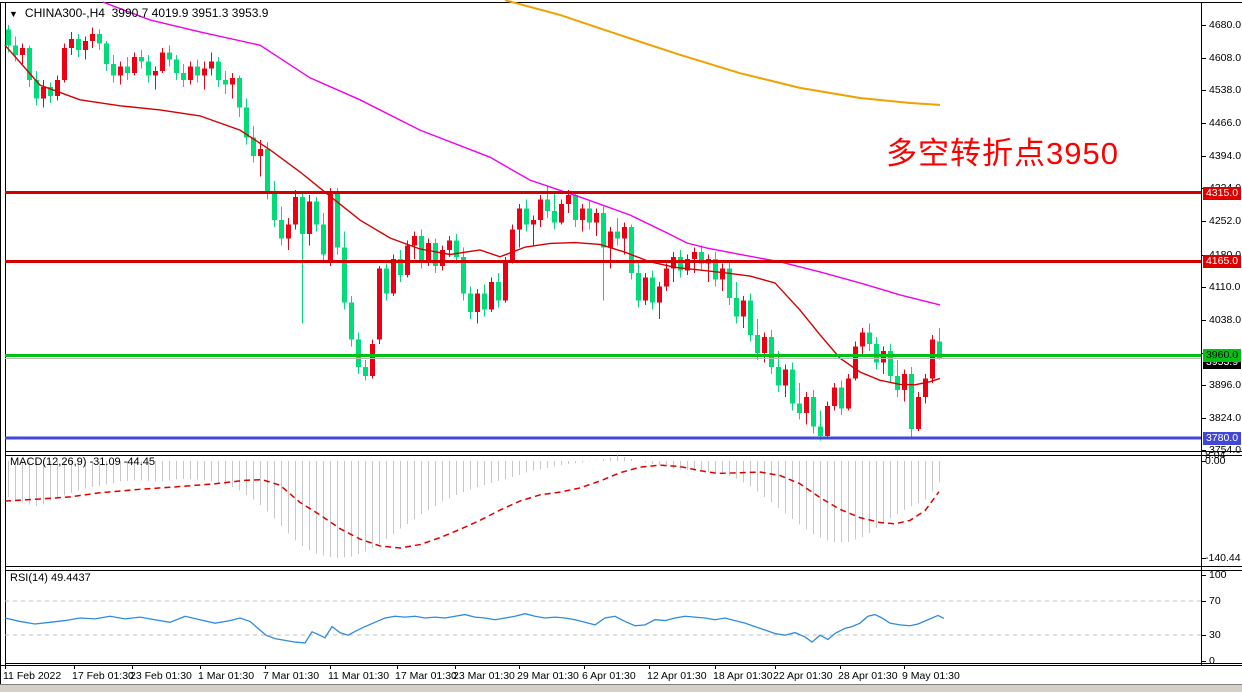 Image resolution: width=1242 pixels, height=692 pixels. Describe the element at coordinates (13, 14) in the screenshot. I see `dropdown-icon: ▼` at that location.